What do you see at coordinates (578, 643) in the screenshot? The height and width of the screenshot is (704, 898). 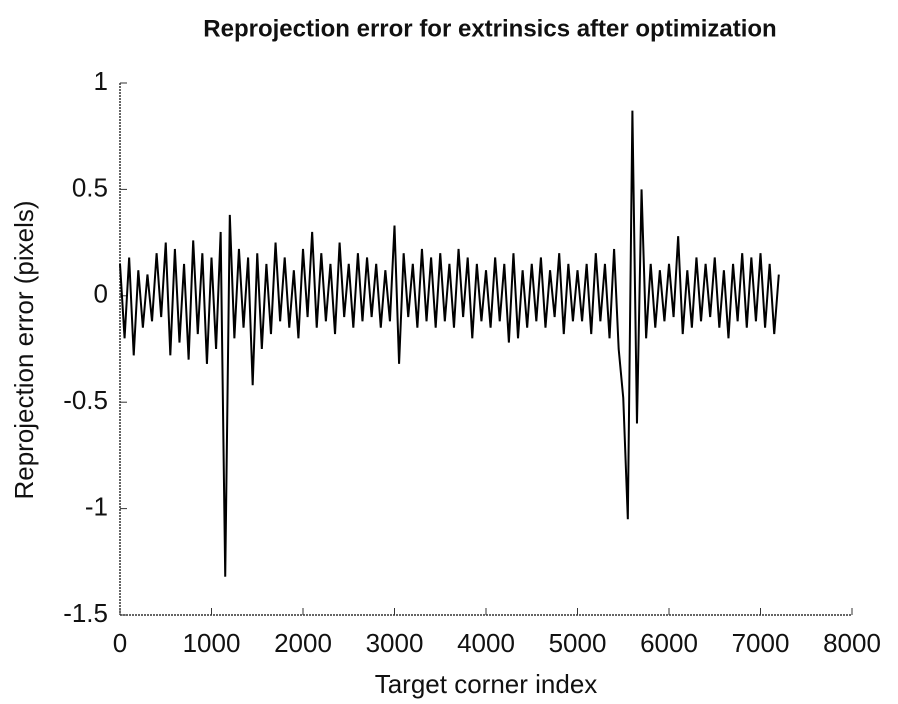 I see `x-tick-label: 5000` at bounding box center [578, 643].